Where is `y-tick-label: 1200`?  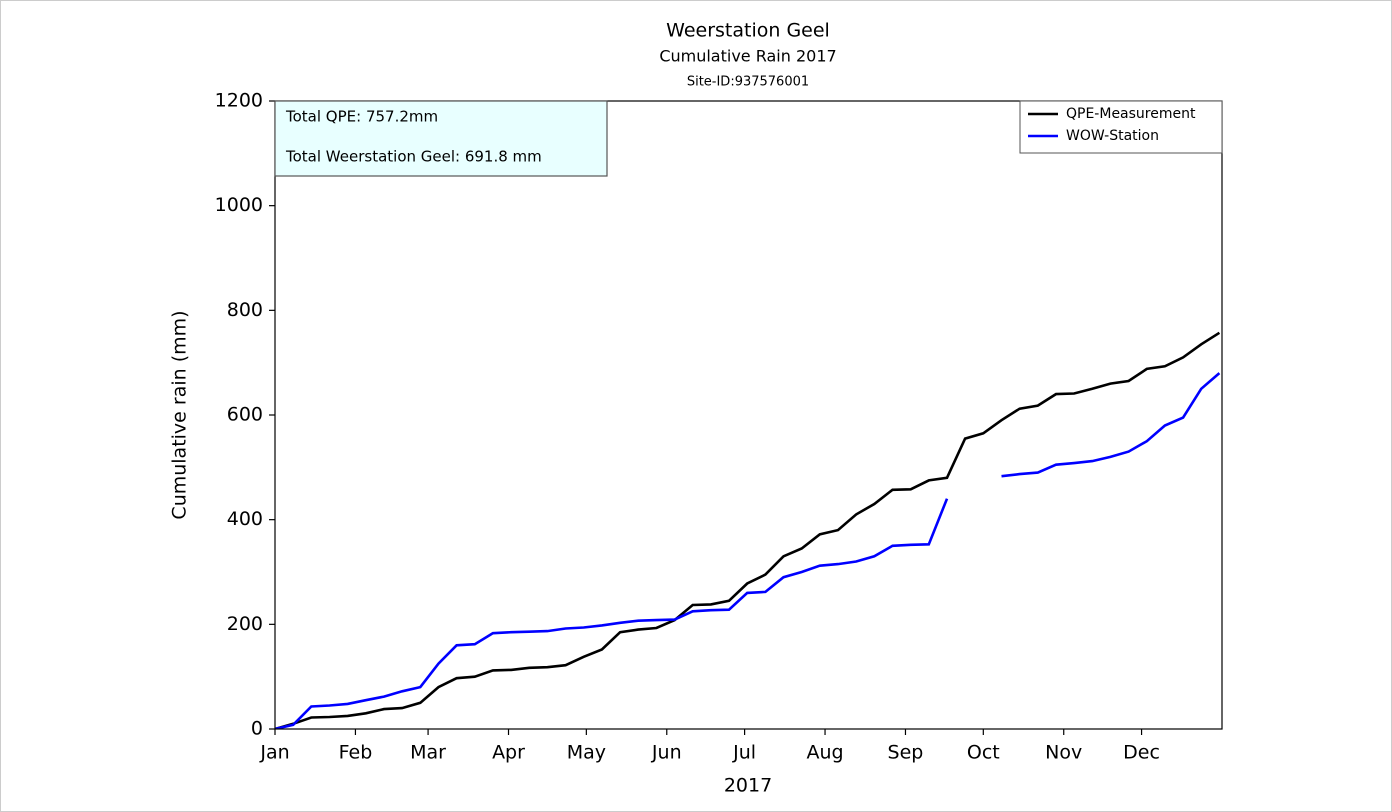 y-tick-label: 1200 is located at coordinates (239, 101).